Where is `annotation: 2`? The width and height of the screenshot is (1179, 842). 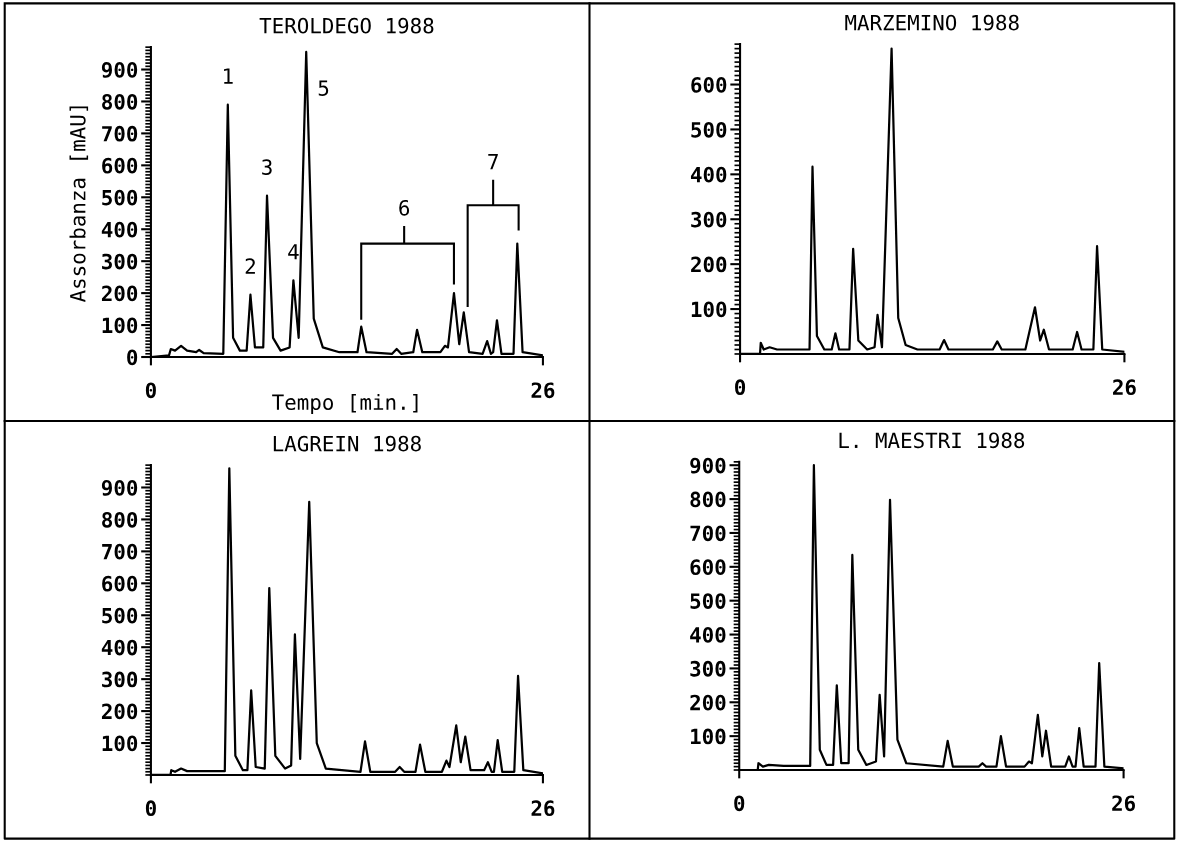 annotation: 2 is located at coordinates (250, 266).